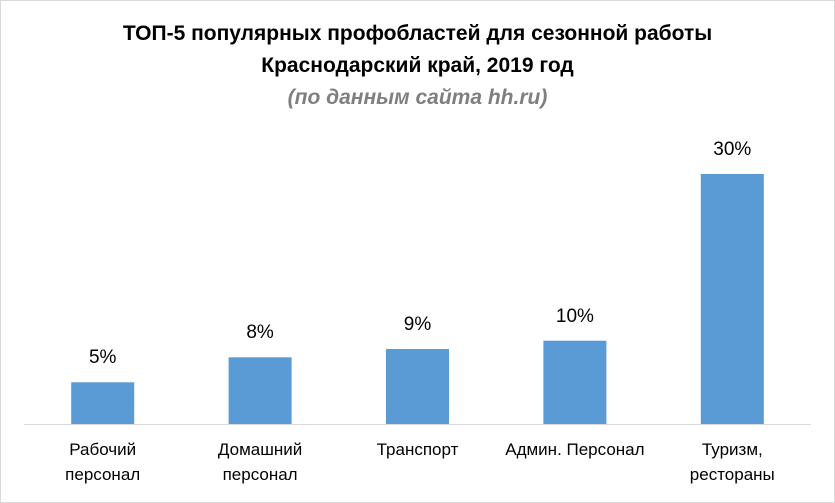  I want to click on category-label-1-line-0: Домашний, so click(260, 449).